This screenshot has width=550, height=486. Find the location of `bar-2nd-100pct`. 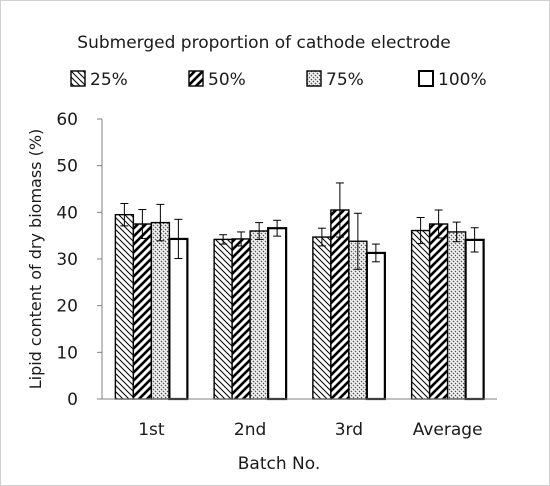

bar-2nd-100pct is located at coordinates (277, 314).